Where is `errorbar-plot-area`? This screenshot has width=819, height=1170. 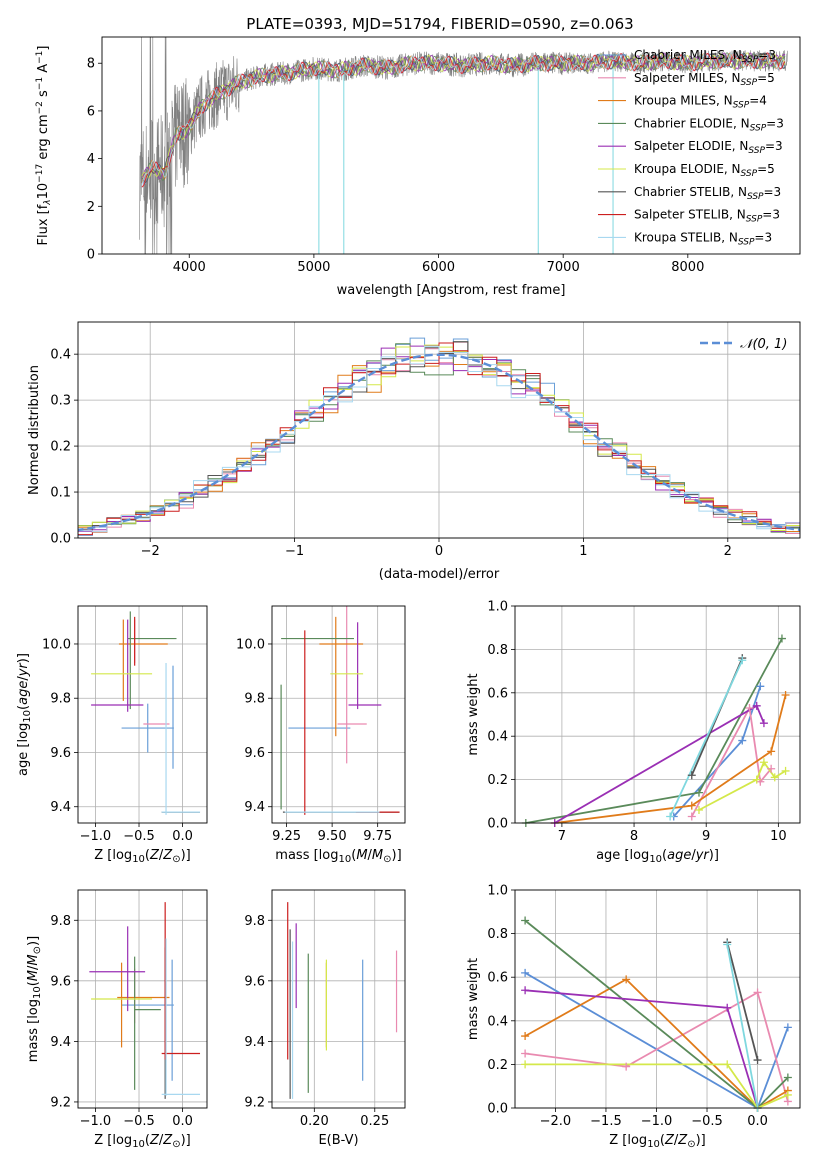 errorbar-plot-area is located at coordinates (340, 710).